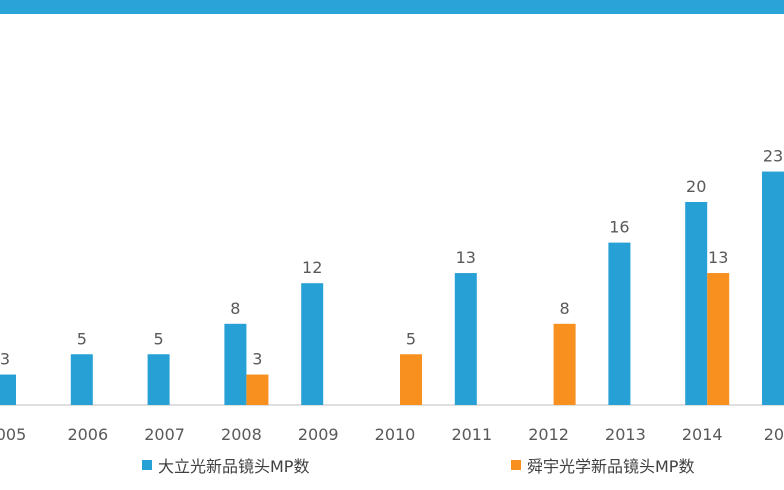  I want to click on data-label-series-a: 8, so click(235, 308).